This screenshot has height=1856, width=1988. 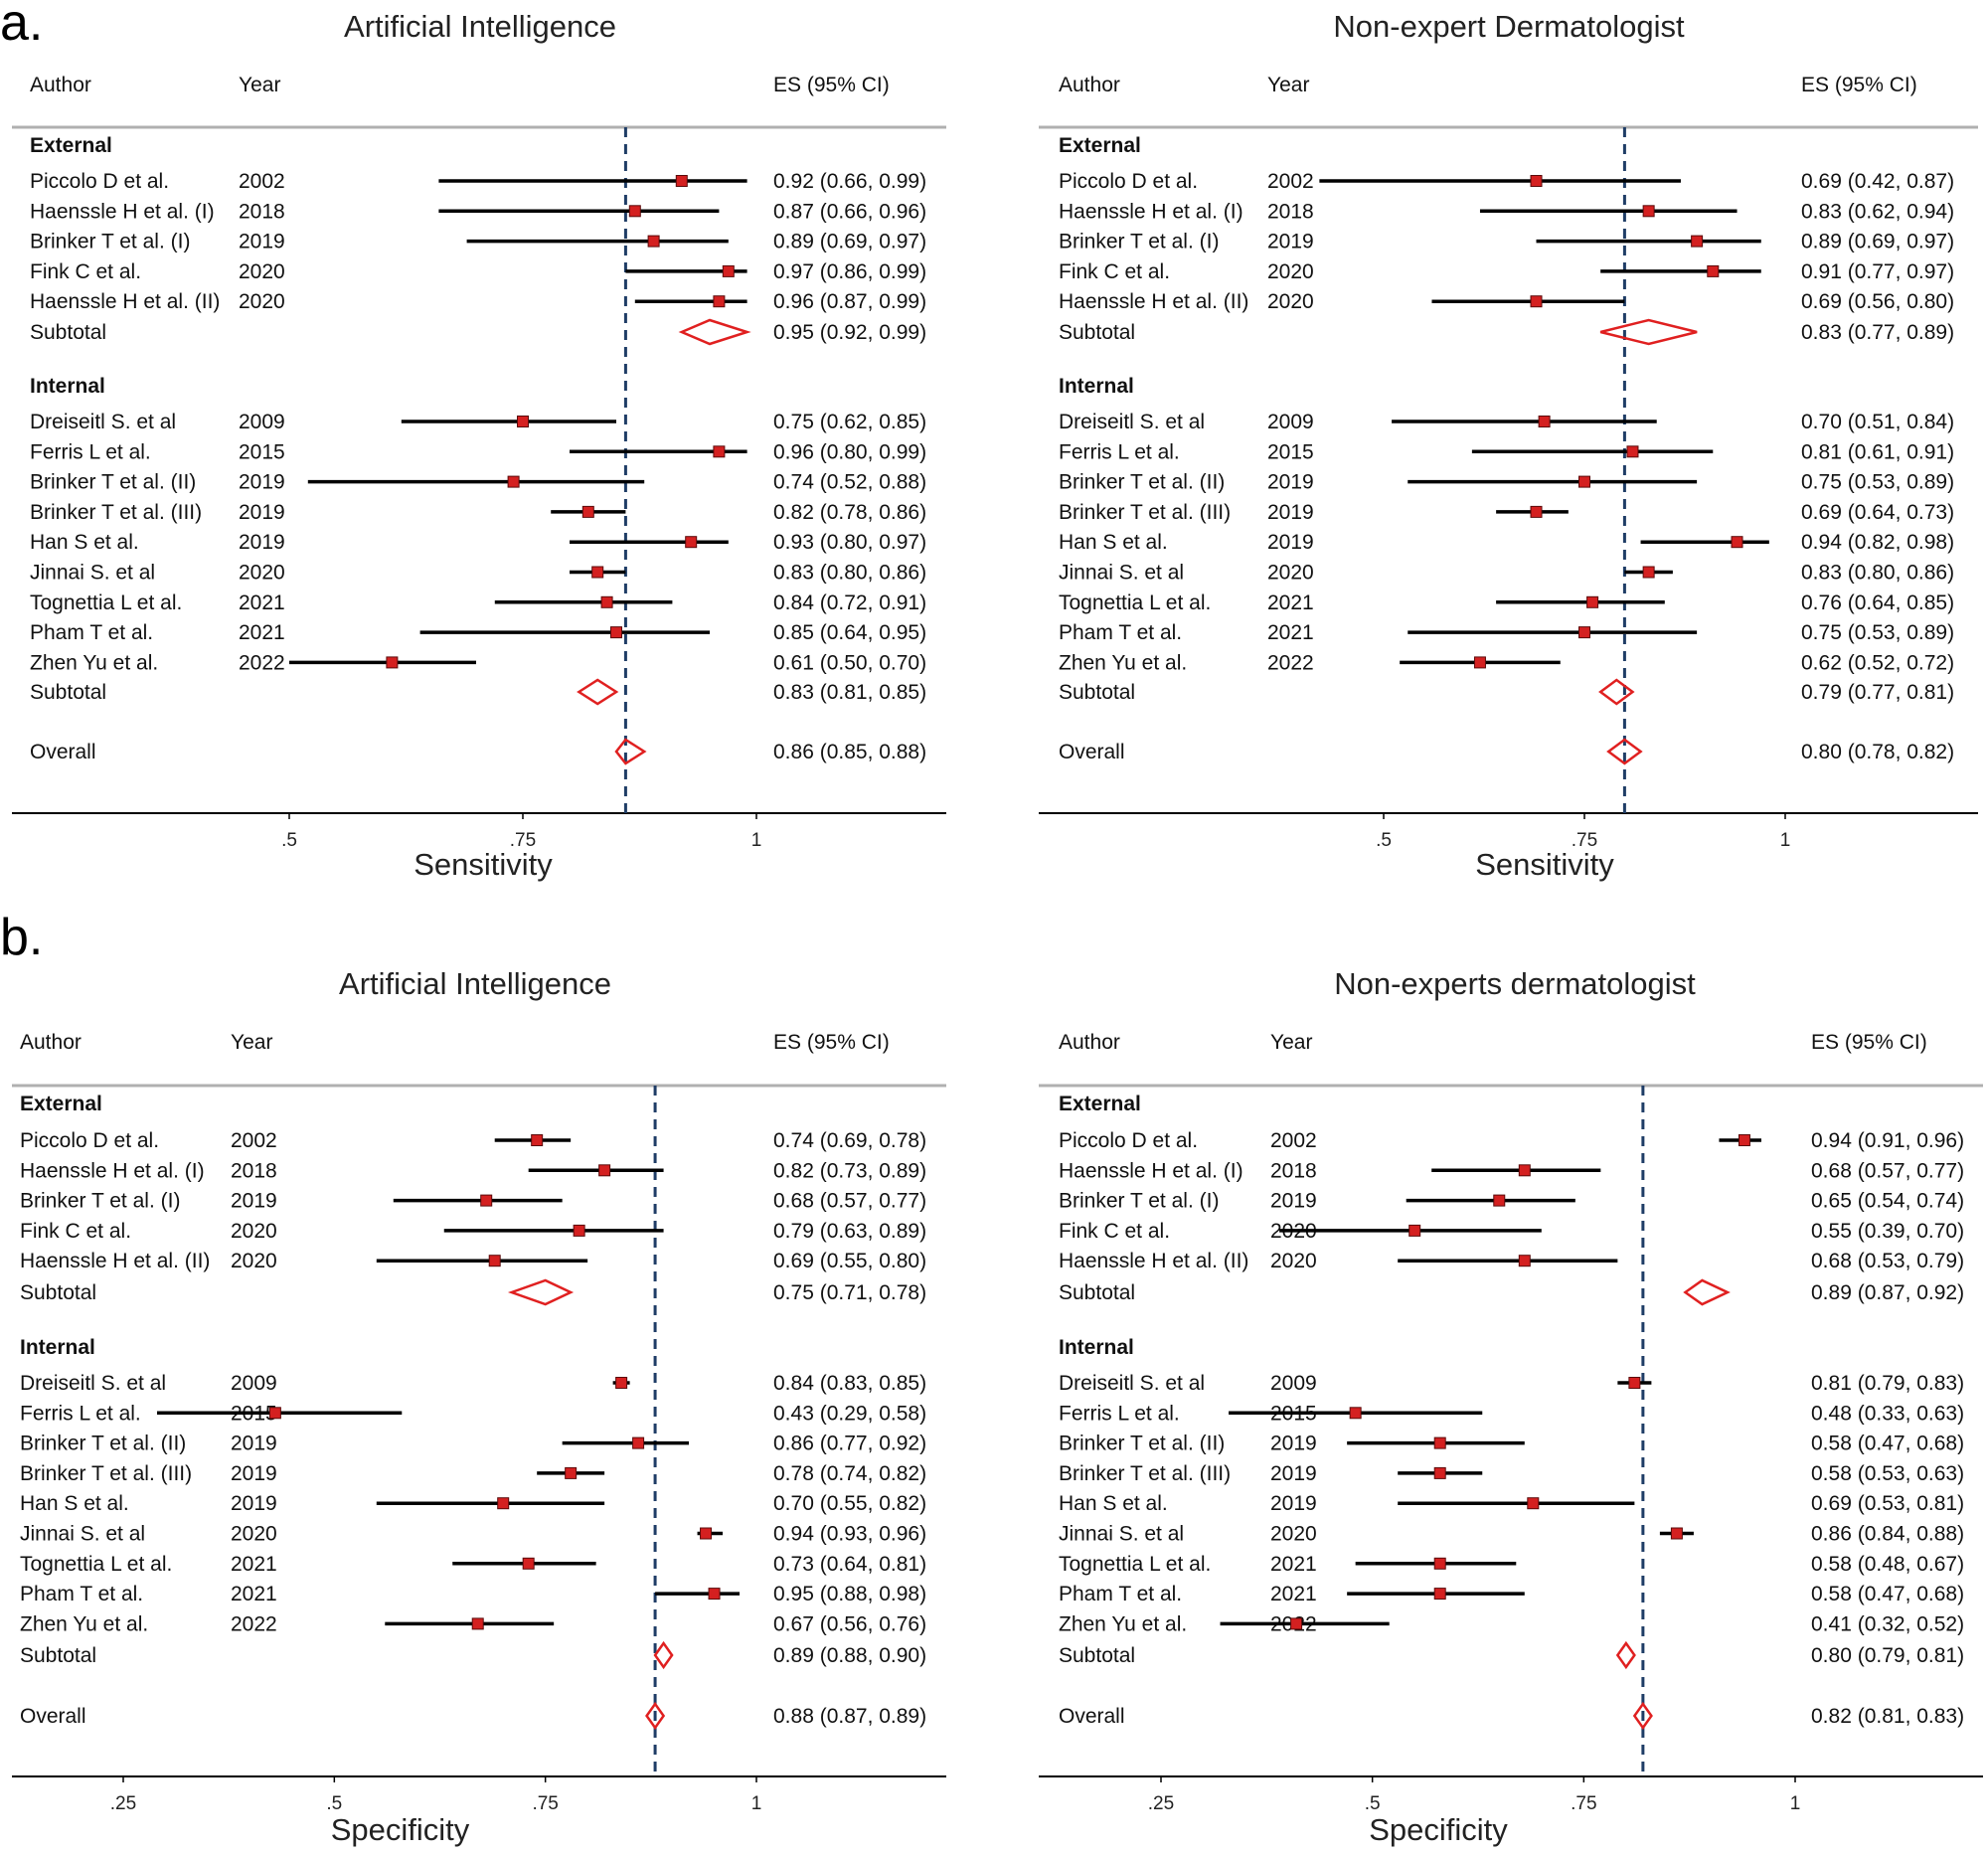 I want to click on subtotal-external-es-text: 0.83 (0.77, 0.89), so click(x=1877, y=332).